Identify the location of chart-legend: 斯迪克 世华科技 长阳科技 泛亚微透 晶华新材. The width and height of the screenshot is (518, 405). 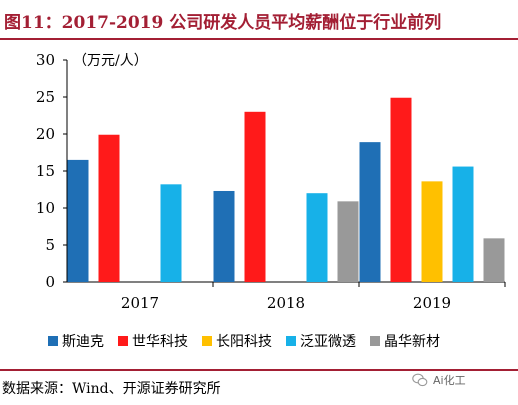
(283, 341).